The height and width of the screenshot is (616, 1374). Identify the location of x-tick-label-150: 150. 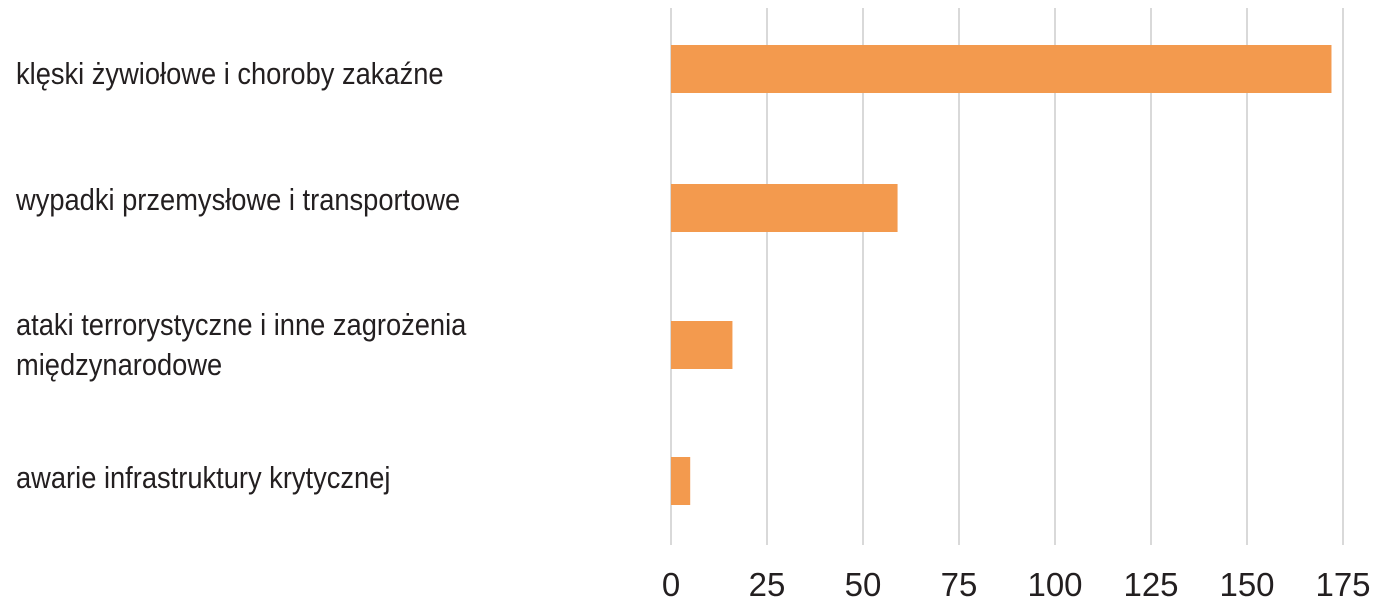
(1246, 584).